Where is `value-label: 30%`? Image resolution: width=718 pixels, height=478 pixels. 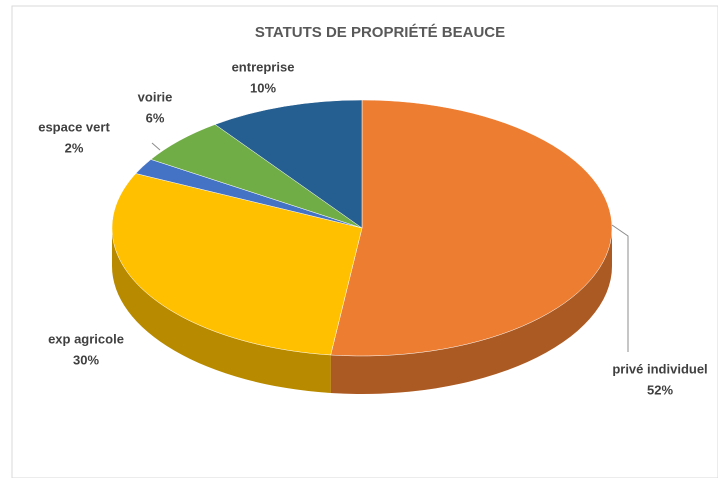
value-label: 30% is located at coordinates (86, 359).